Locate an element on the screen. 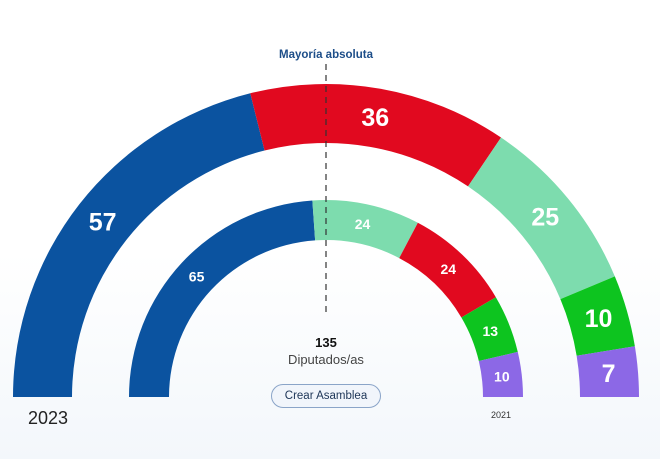  ring-2023-value-4: 7 is located at coordinates (609, 374).